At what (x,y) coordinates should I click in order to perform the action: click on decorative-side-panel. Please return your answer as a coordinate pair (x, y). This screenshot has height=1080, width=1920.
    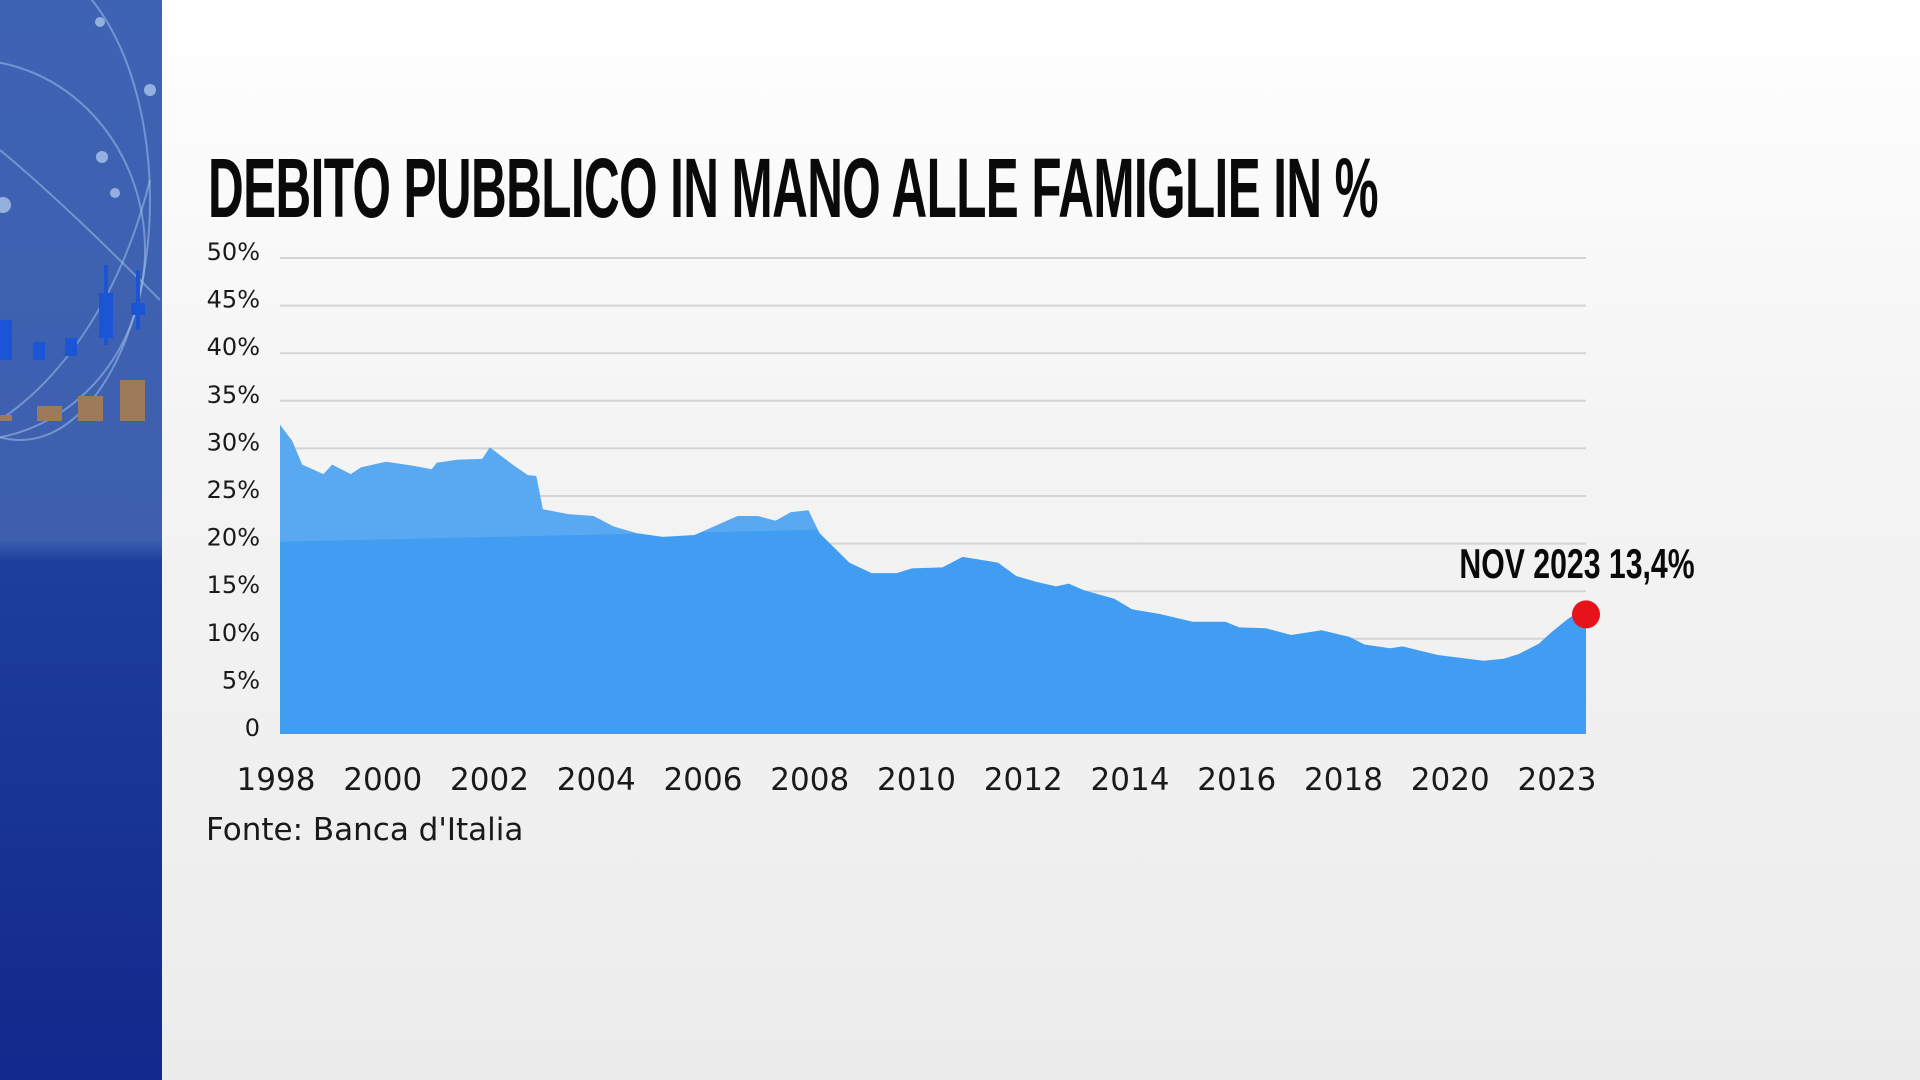
    Looking at the image, I should click on (81, 540).